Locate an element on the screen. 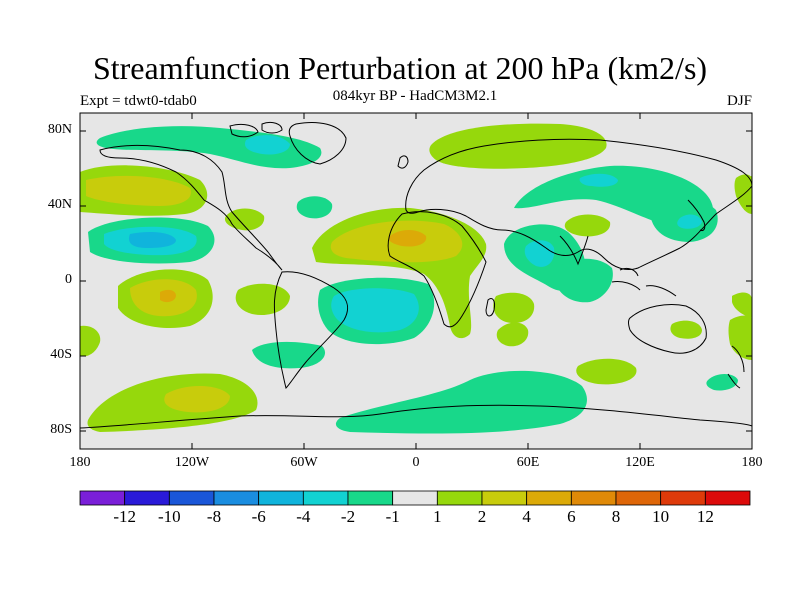  contour-east-pacific-right-green is located at coordinates (742, 305).